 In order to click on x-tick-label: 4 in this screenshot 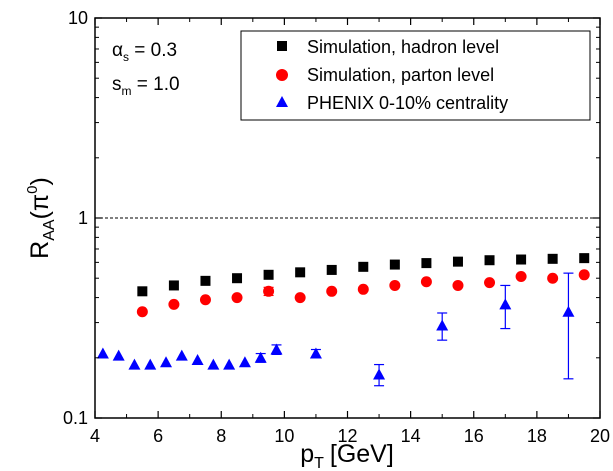, I will do `click(95, 436)`.